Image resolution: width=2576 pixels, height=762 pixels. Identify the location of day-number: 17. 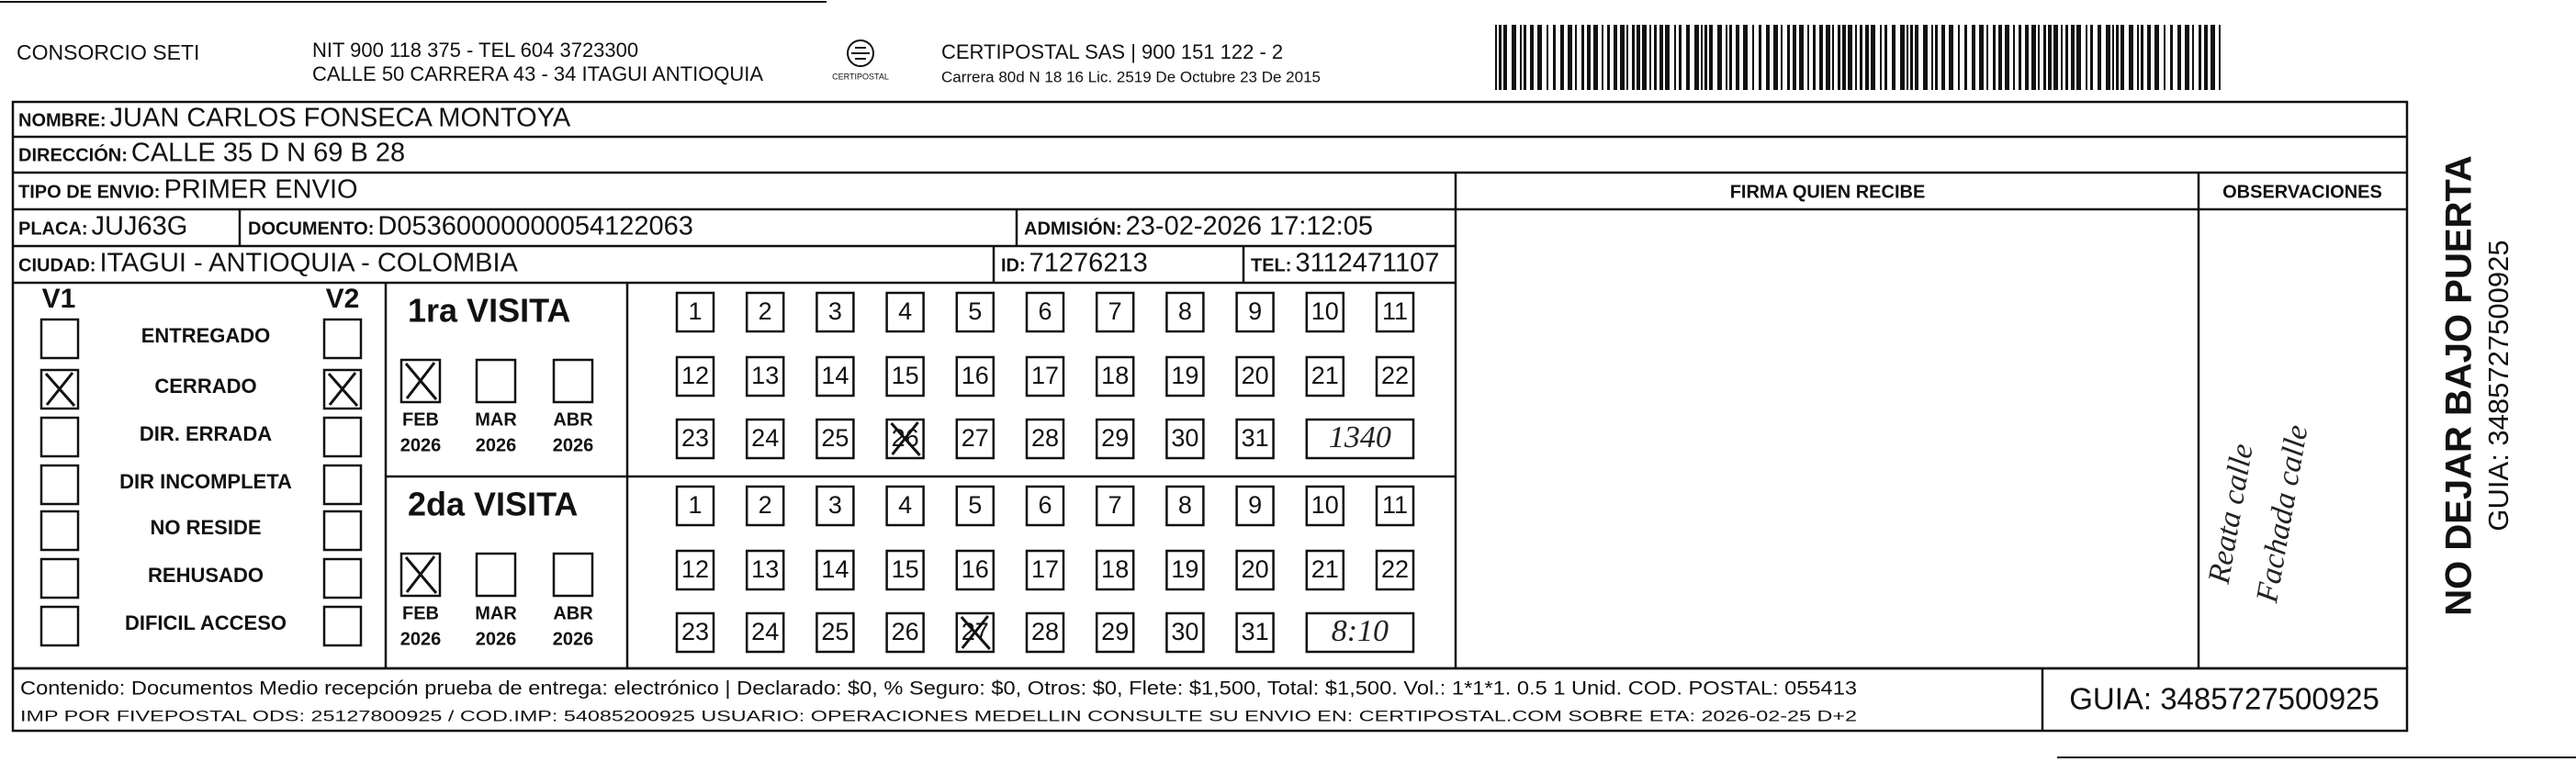
(1045, 375).